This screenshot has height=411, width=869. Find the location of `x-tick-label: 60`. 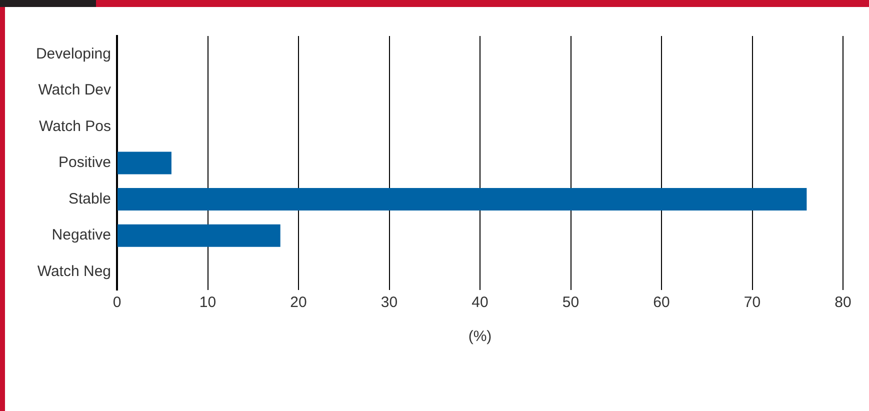

x-tick-label: 60 is located at coordinates (661, 303).